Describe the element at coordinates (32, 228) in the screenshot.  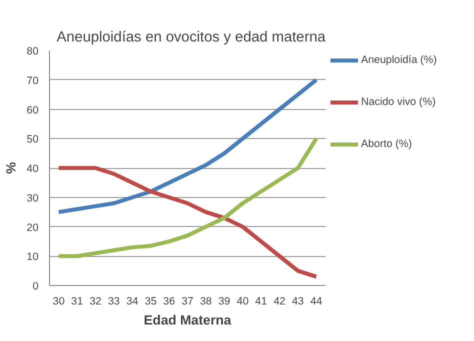
I see `y-tick-label: 20` at that location.